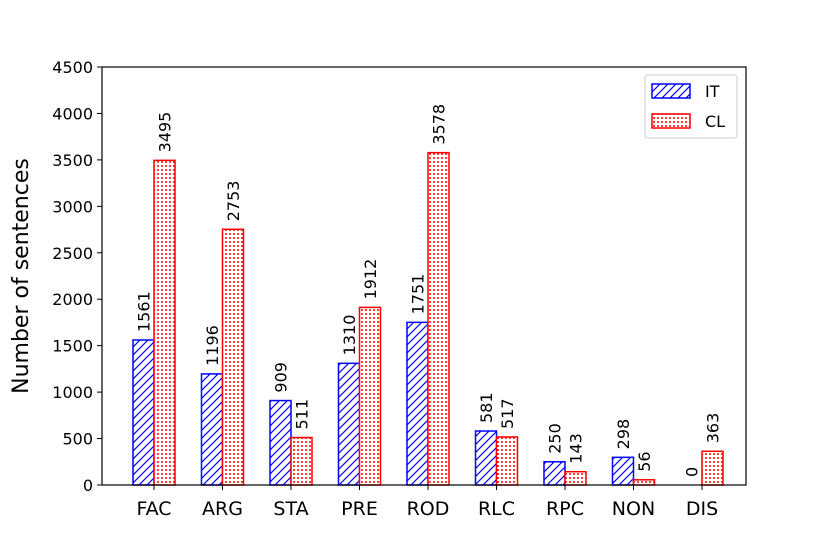 Image resolution: width=830 pixels, height=554 pixels. I want to click on legend-label-cl: CL, so click(715, 121).